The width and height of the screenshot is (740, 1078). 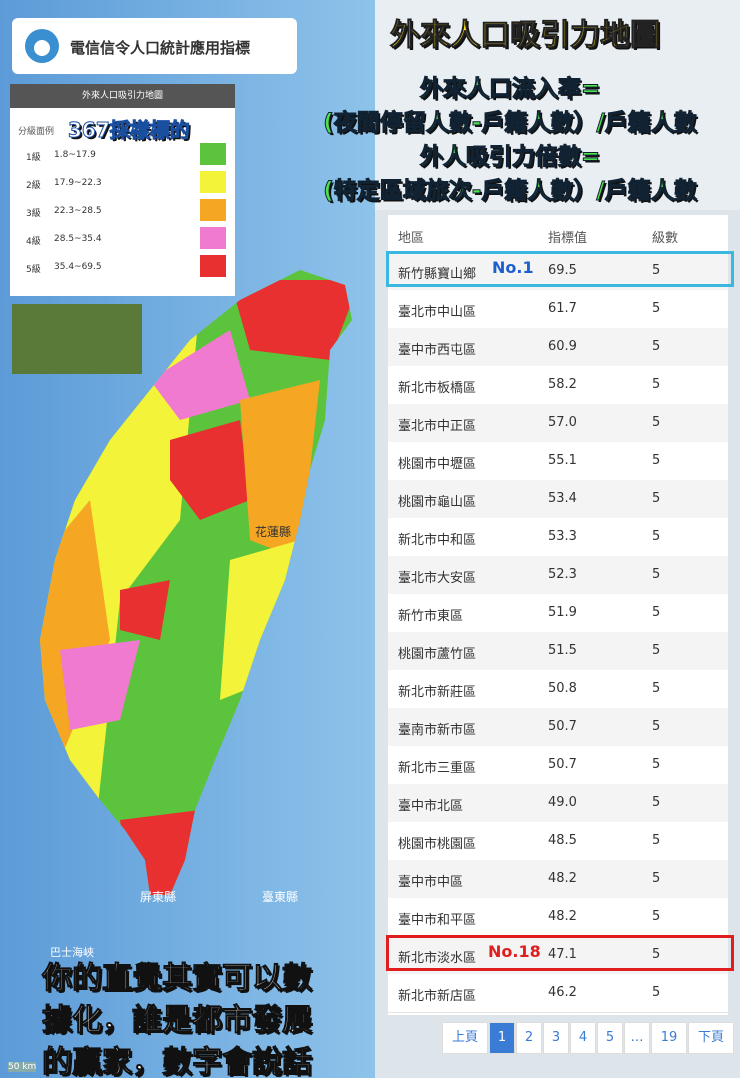 What do you see at coordinates (510, 191) in the screenshot?
I see `formula: (特定區域旅次-戶籍人數）/戶籍人數` at bounding box center [510, 191].